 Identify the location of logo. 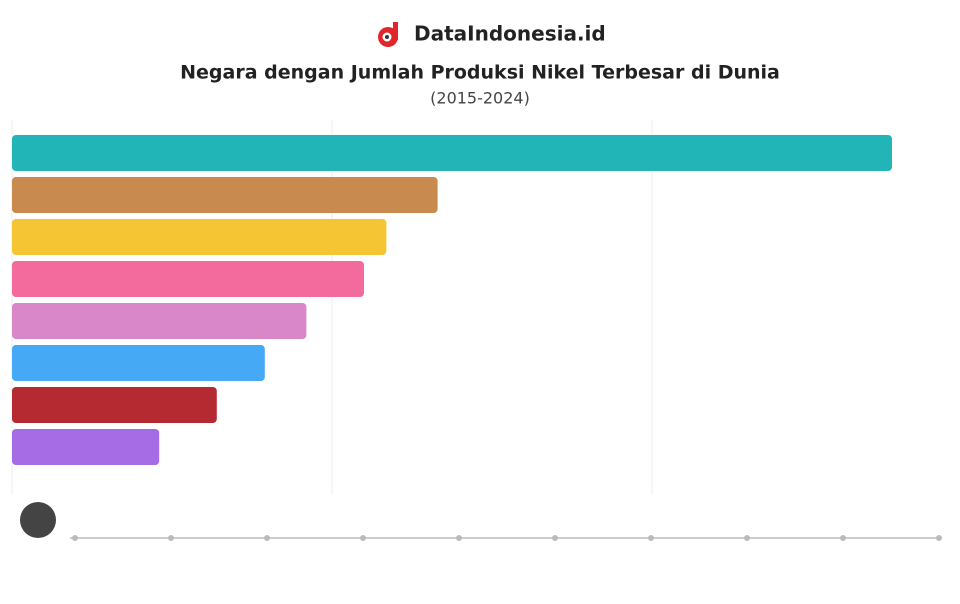
(388, 34).